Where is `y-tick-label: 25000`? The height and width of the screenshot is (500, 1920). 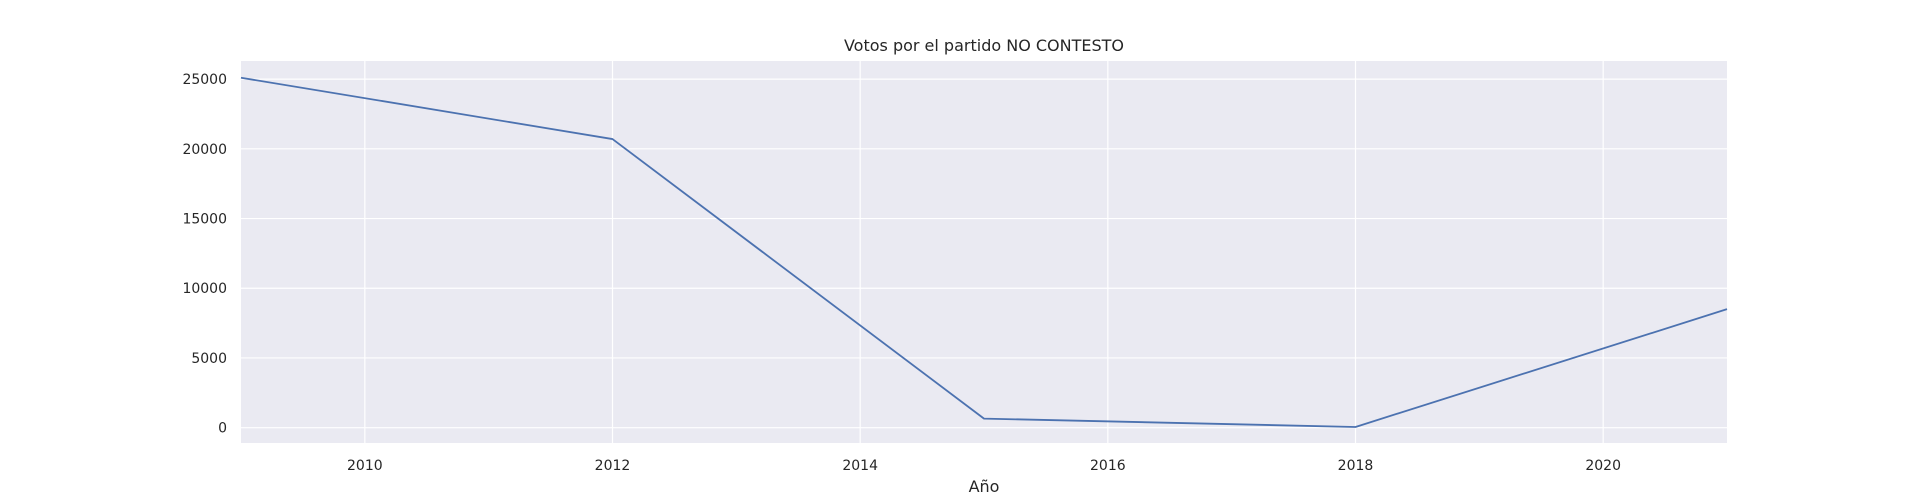 y-tick-label: 25000 is located at coordinates (204, 80).